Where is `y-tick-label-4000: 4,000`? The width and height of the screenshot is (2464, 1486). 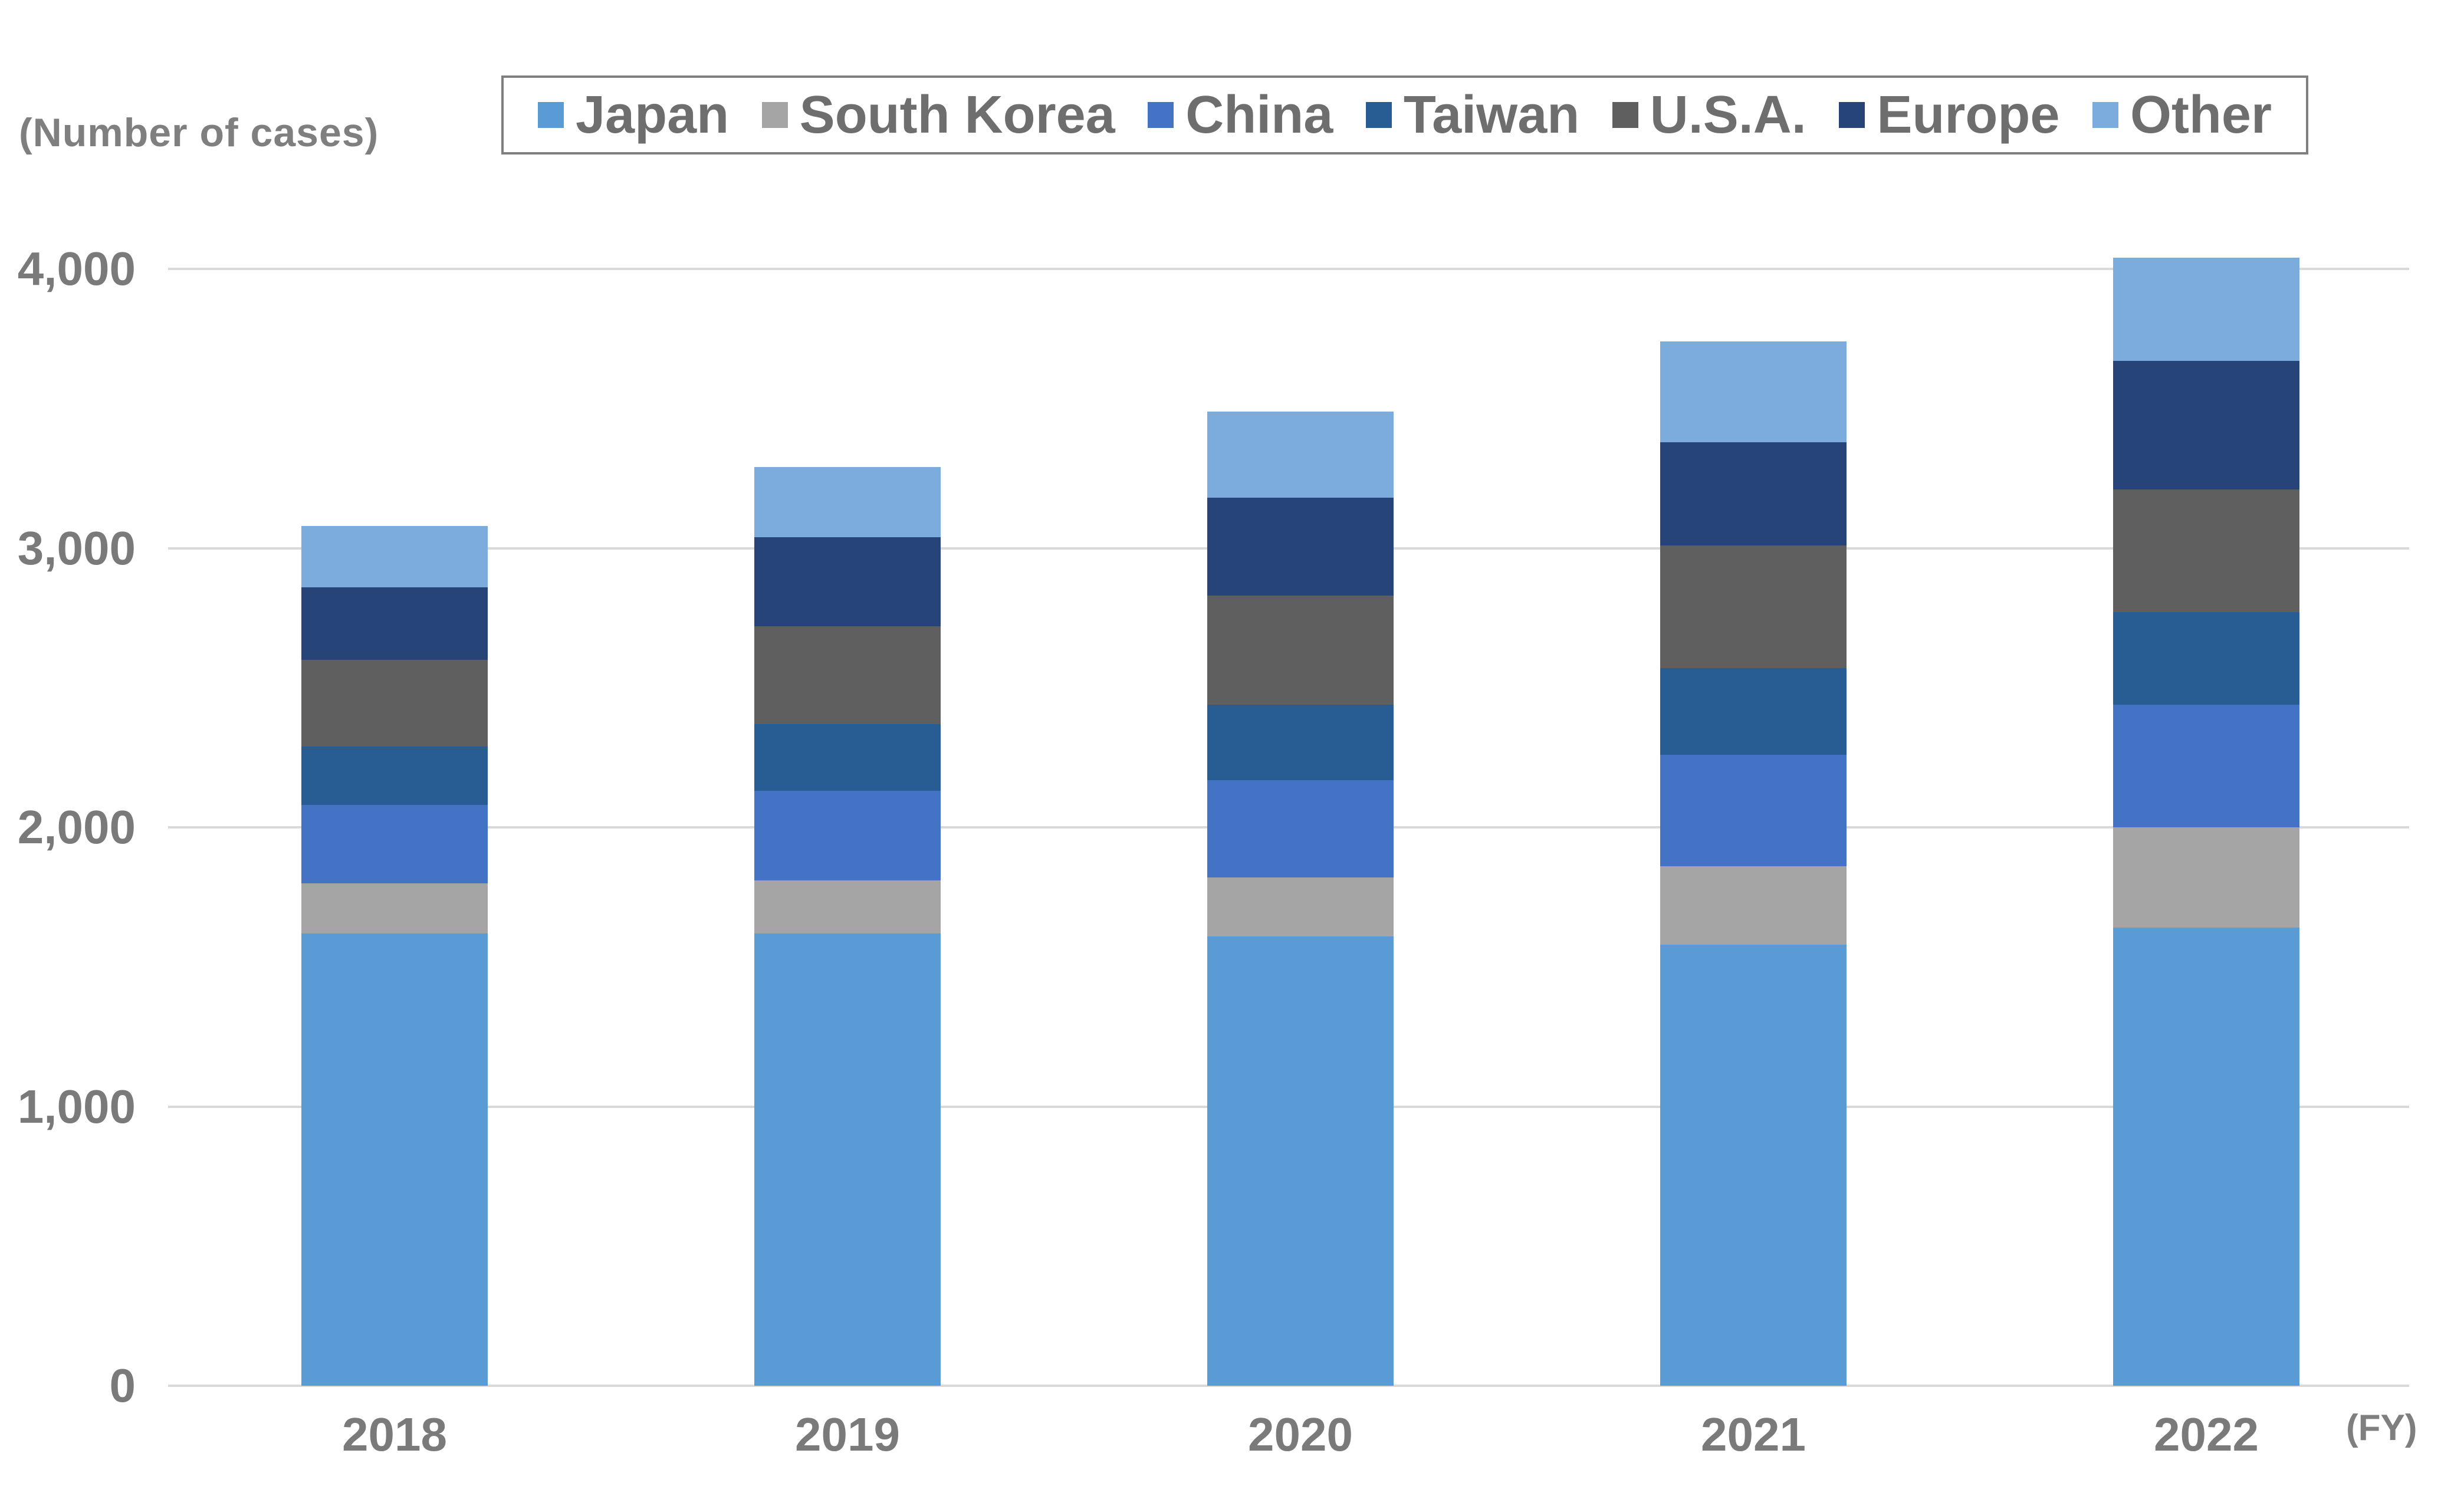
y-tick-label-4000: 4,000 is located at coordinates (76, 268).